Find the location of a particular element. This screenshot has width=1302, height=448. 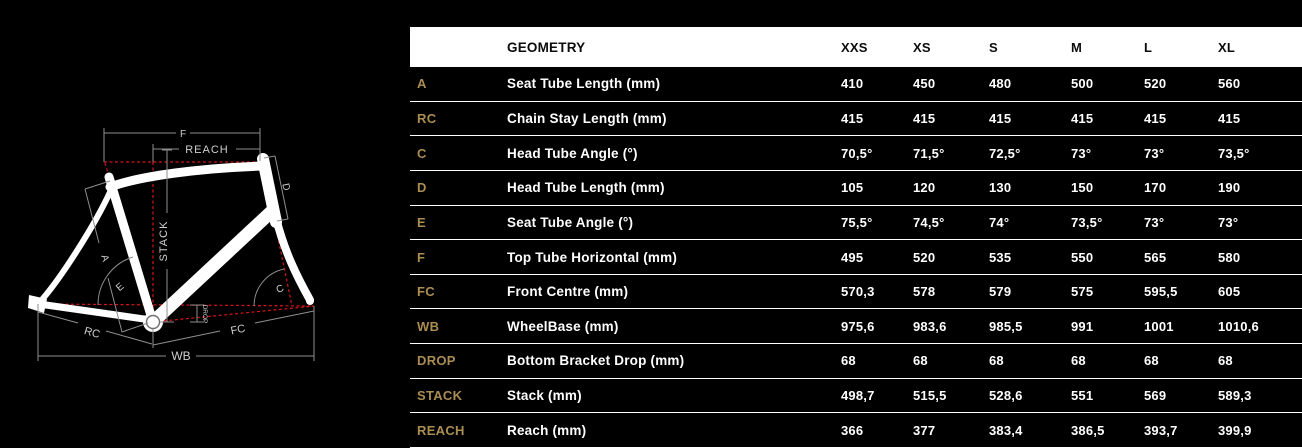

dim-label-c: C is located at coordinates (280, 289).